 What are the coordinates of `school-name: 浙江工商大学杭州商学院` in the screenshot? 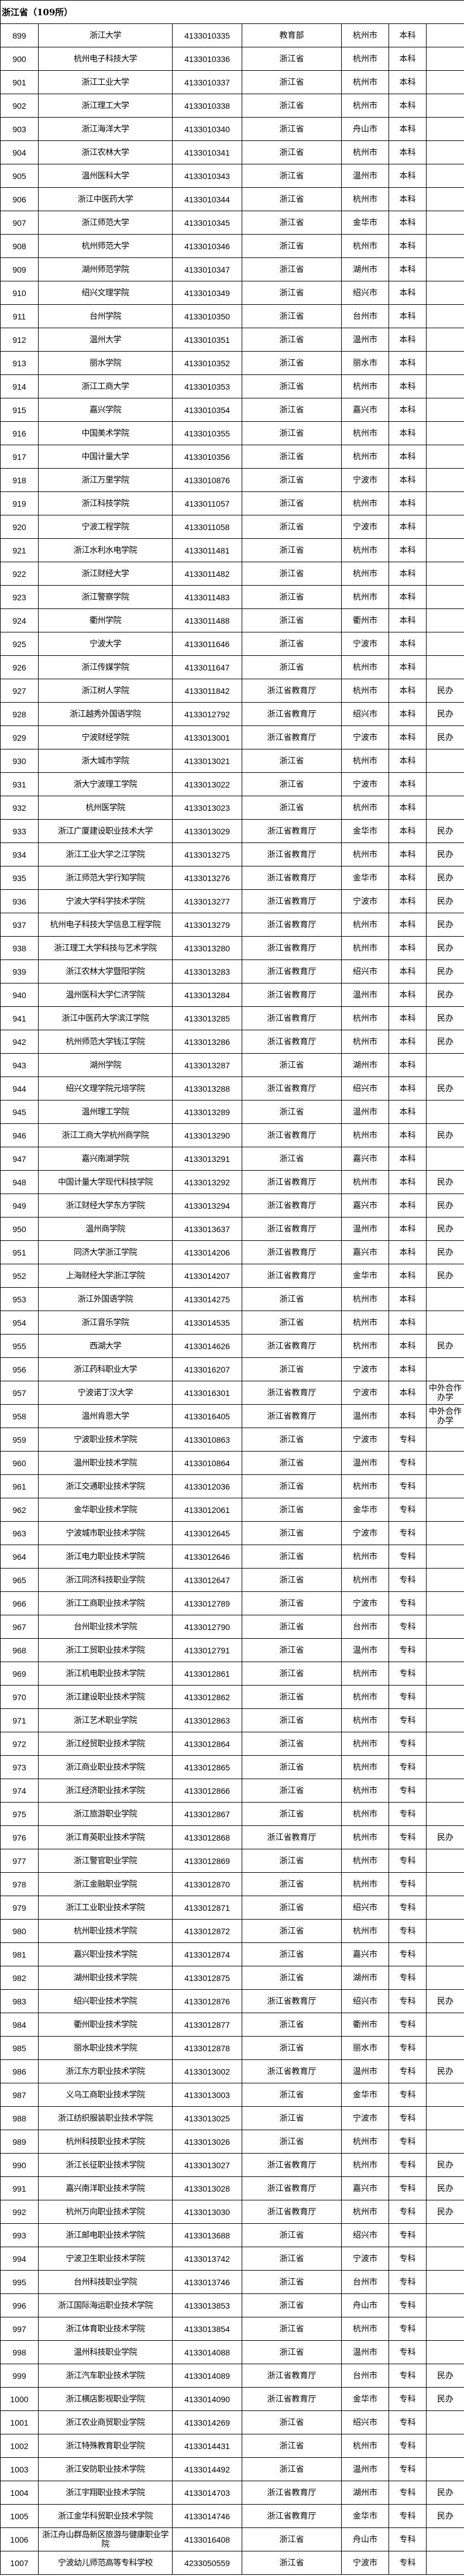 It's located at (105, 1135).